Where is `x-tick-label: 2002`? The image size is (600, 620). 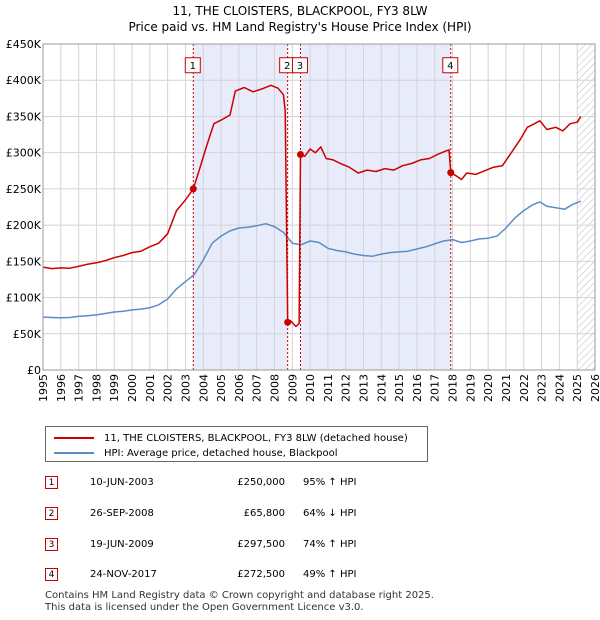 x-tick-label: 2002 is located at coordinates (168, 388).